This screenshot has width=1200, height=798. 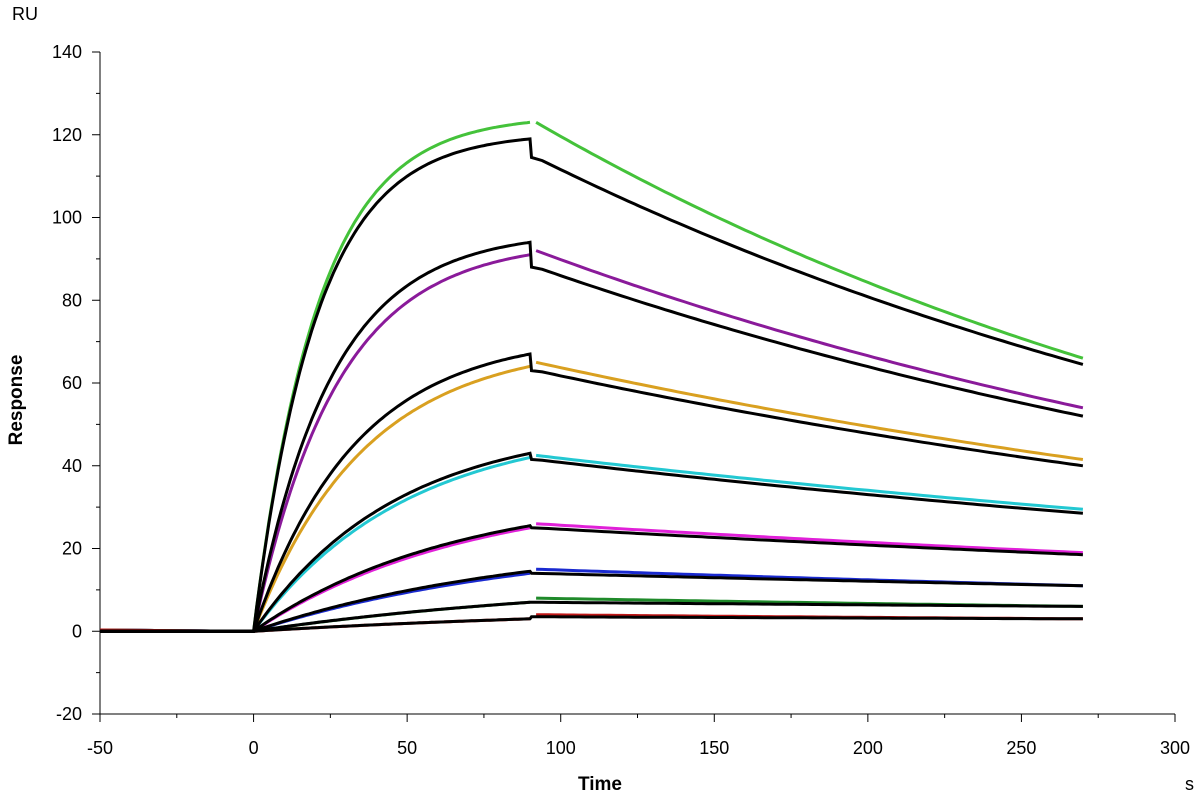 I want to click on y-tick-label: 0, so click(x=77, y=631).